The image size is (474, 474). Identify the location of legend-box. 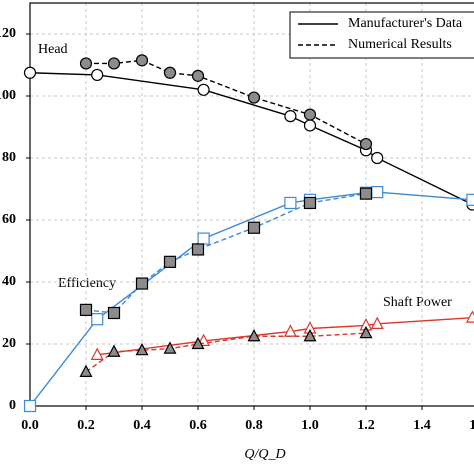
(381, 35).